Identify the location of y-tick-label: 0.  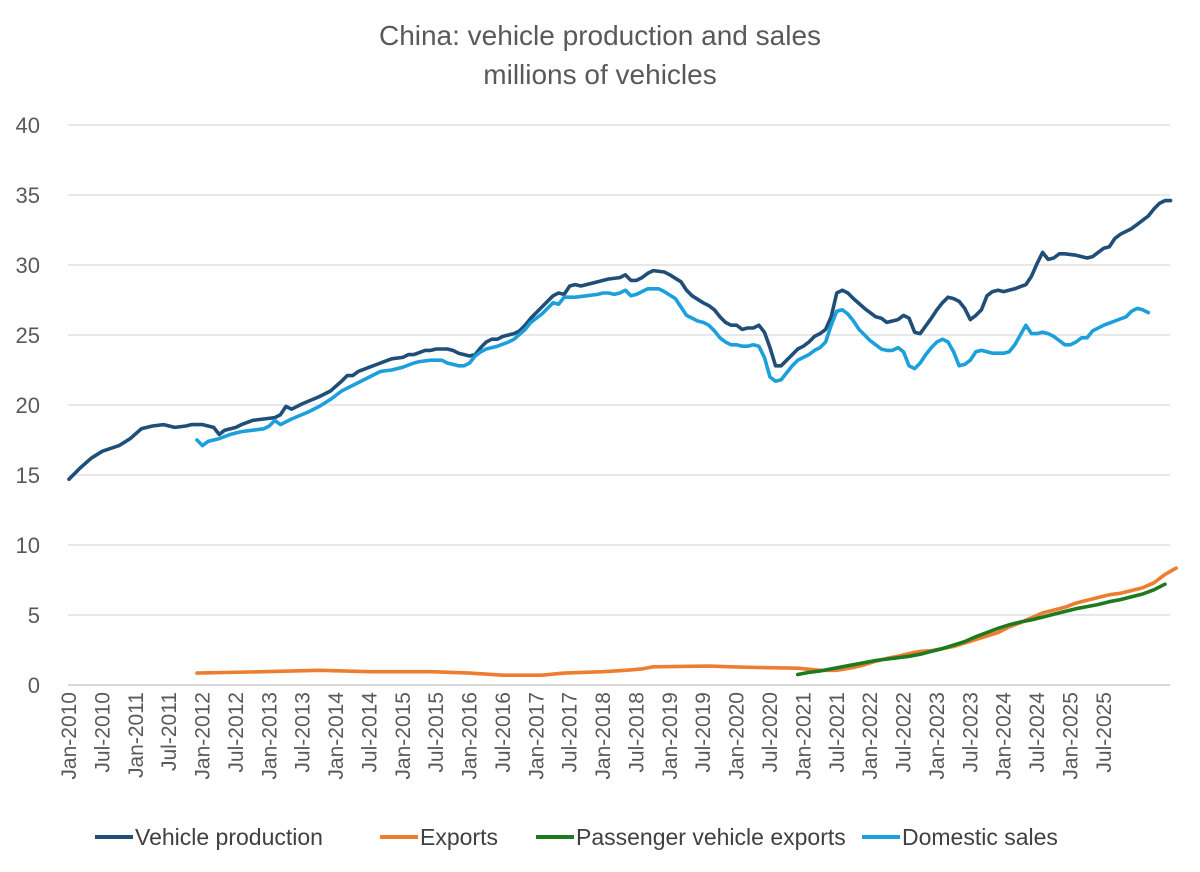
(34, 685).